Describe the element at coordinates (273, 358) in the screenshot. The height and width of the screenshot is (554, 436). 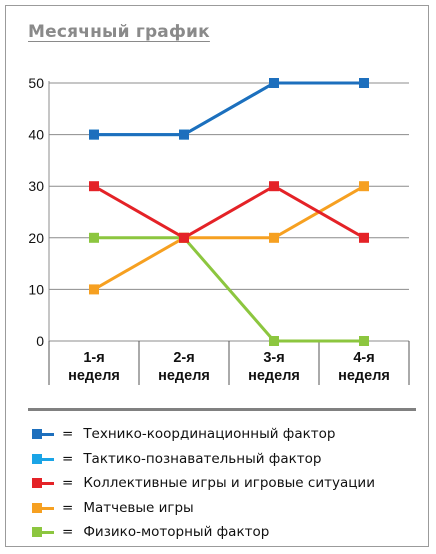
I see `x-tick-label: 3-я` at that location.